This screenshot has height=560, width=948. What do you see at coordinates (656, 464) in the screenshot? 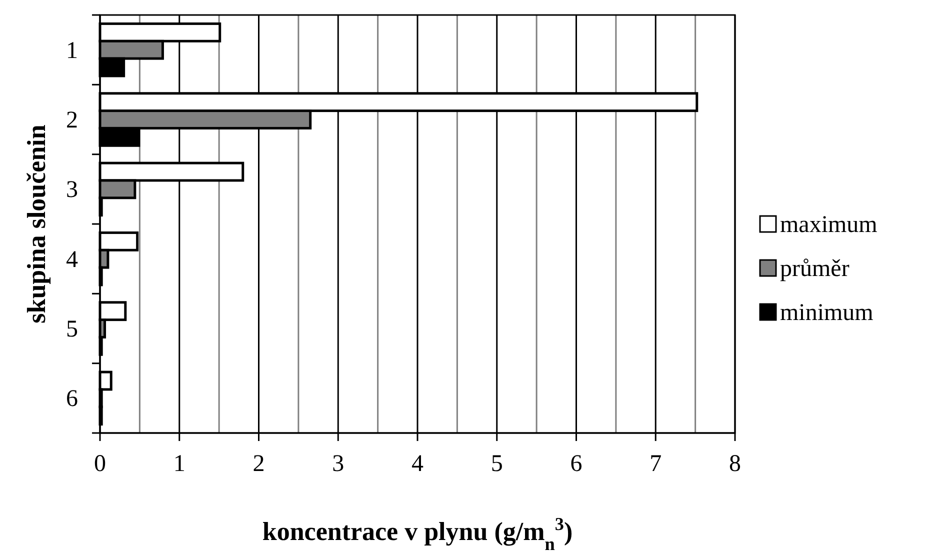
I see `x-tick-label: 7` at bounding box center [656, 464].